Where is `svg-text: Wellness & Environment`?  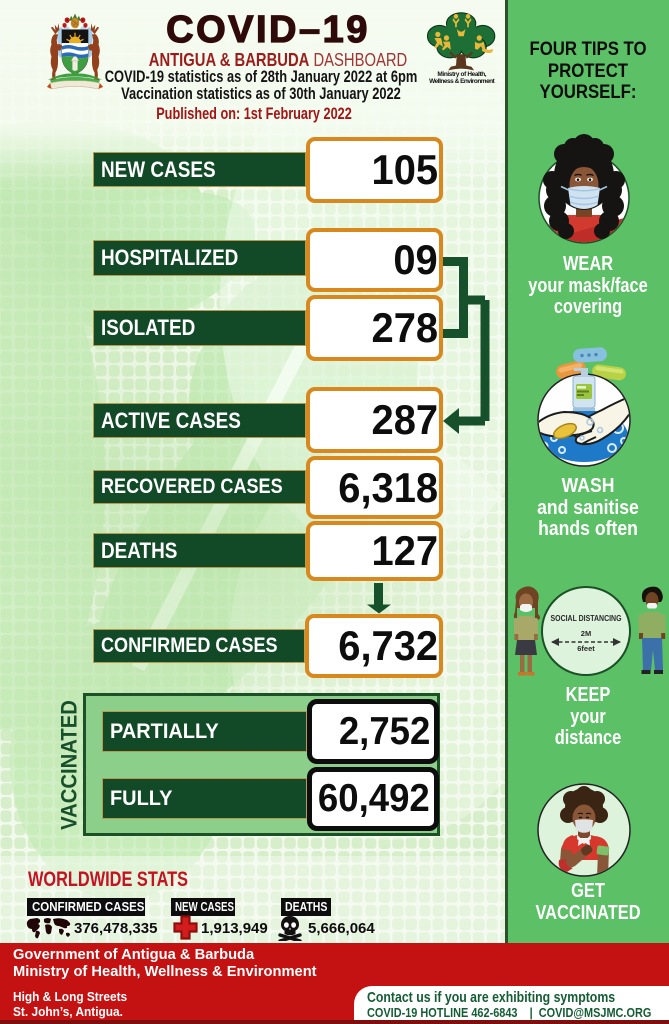 svg-text: Wellness & Environment is located at coordinates (462, 80).